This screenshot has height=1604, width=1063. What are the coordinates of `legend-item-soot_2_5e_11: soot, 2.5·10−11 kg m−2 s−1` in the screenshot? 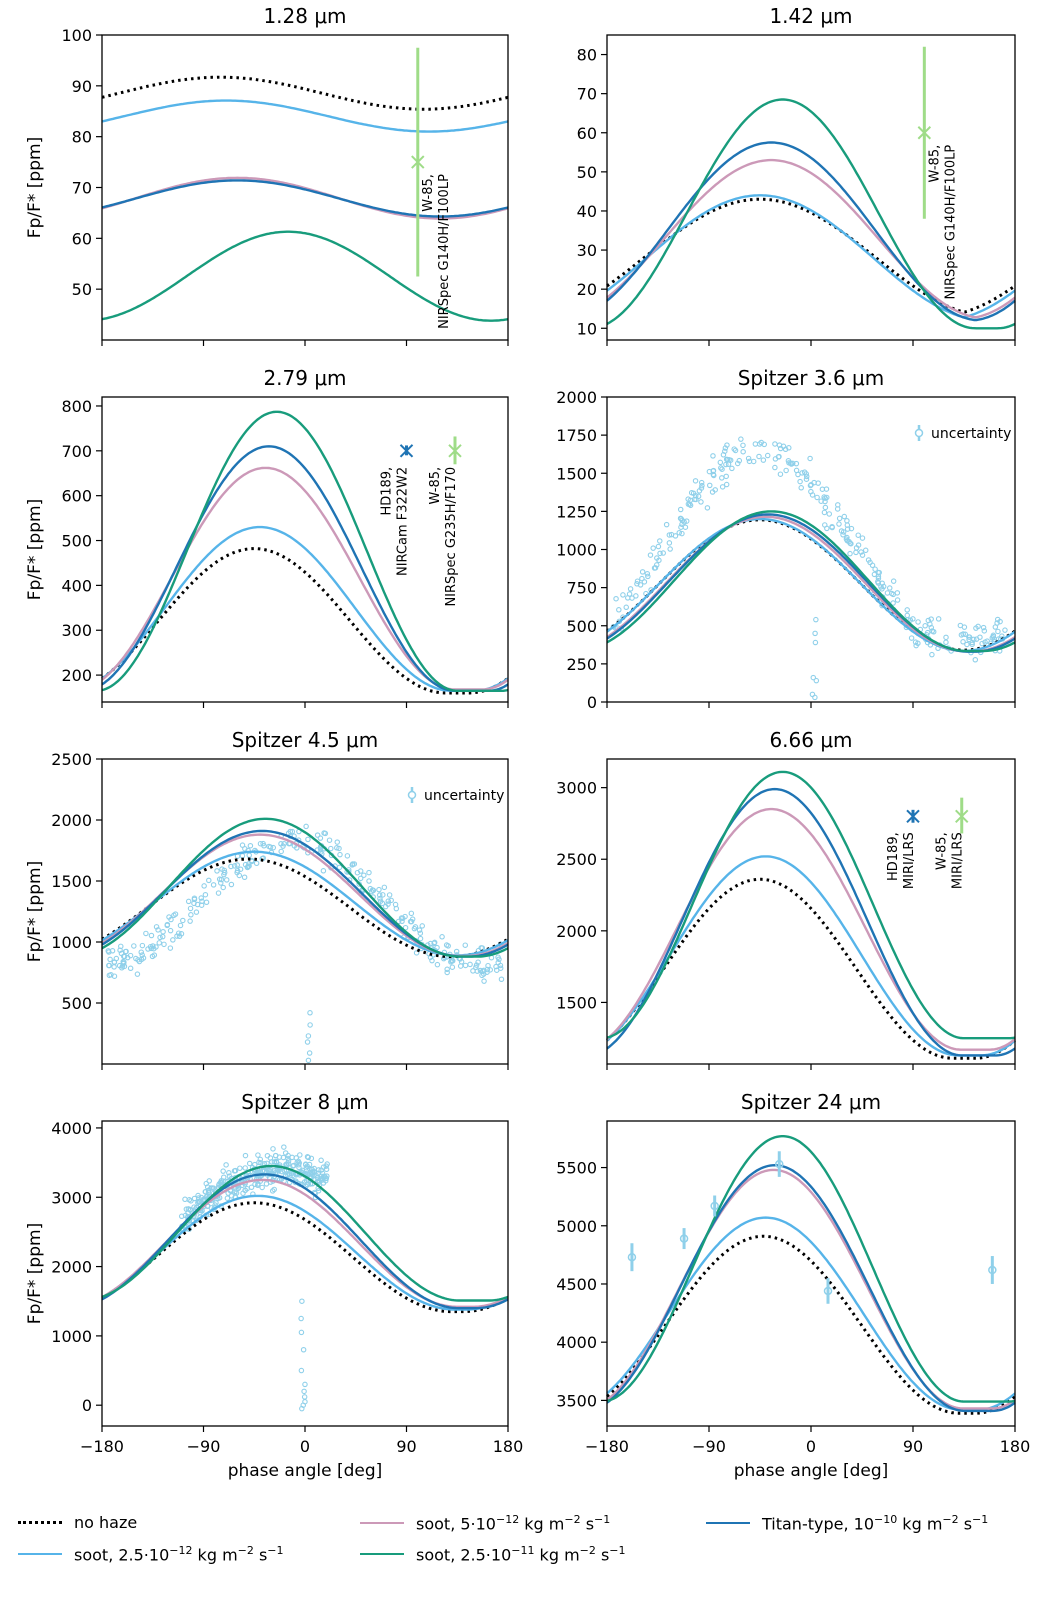 It's located at (493, 1554).